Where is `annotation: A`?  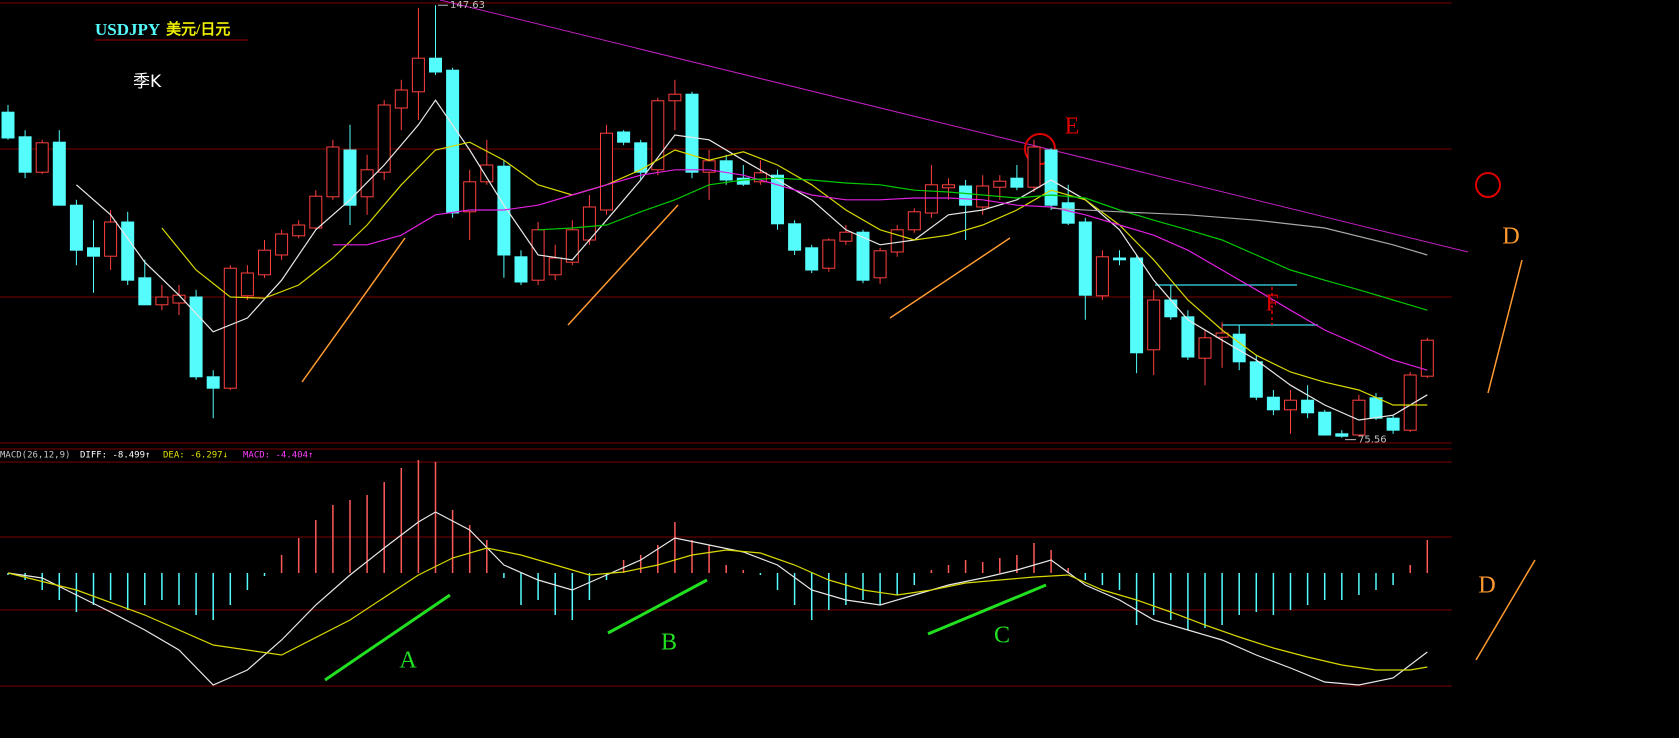 annotation: A is located at coordinates (408, 661).